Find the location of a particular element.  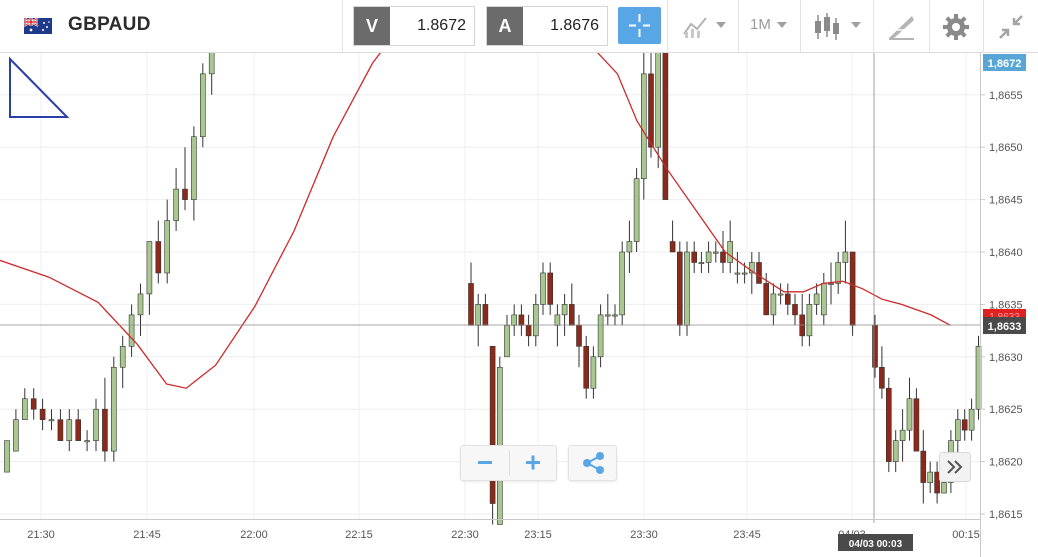

zoom-out-button is located at coordinates (485, 463).